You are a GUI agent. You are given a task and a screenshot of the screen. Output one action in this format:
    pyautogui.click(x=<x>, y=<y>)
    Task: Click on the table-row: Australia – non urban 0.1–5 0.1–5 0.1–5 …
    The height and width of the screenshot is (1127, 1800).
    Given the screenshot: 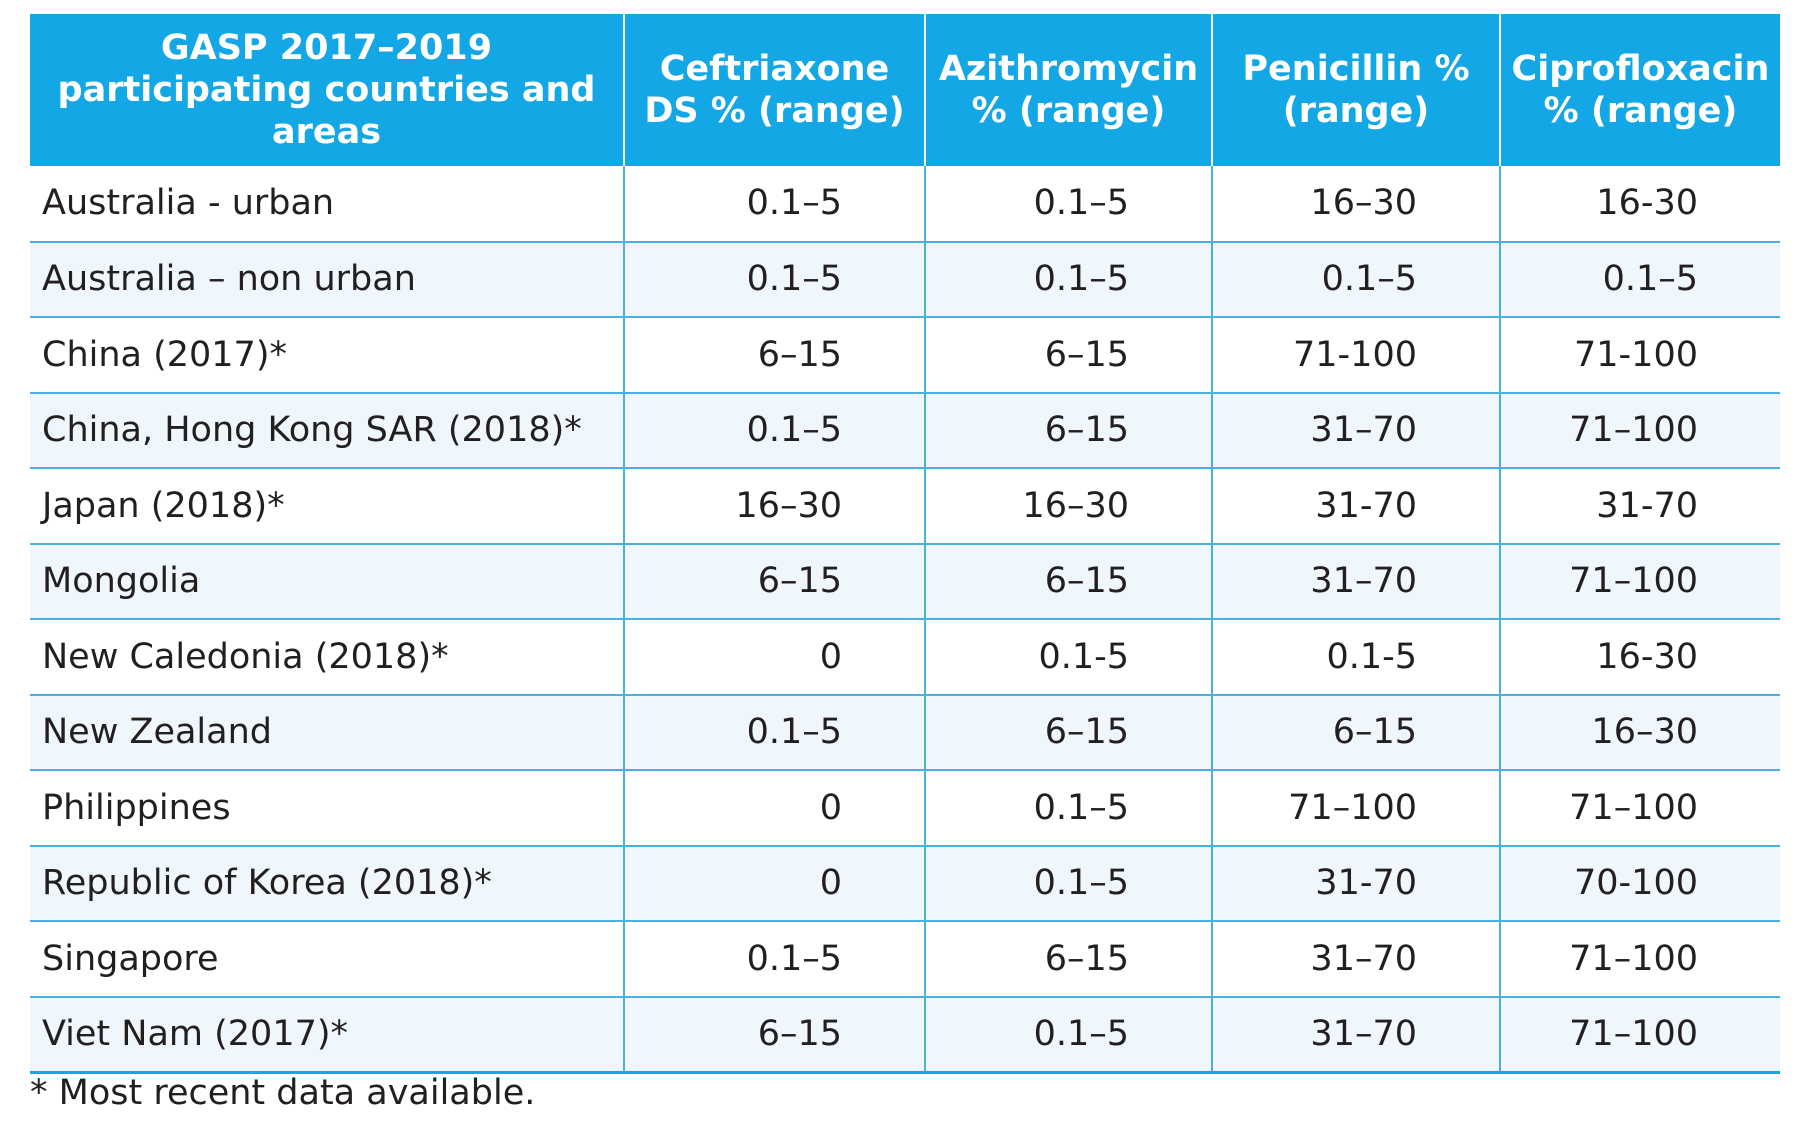 What is the action you would take?
    pyautogui.click(x=905, y=279)
    